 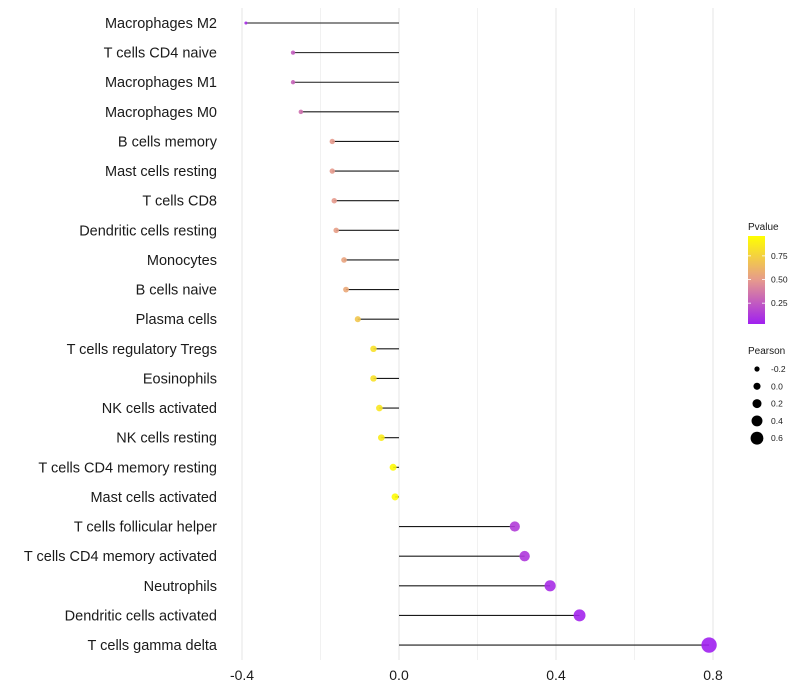 I want to click on category-label: T cells follicular helper, so click(x=145, y=528).